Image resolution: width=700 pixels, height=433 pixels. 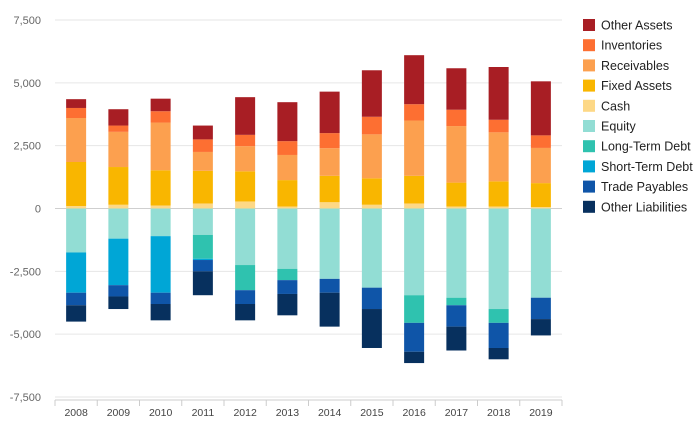 I want to click on bar-other-liabilities-2012, so click(x=245, y=312).